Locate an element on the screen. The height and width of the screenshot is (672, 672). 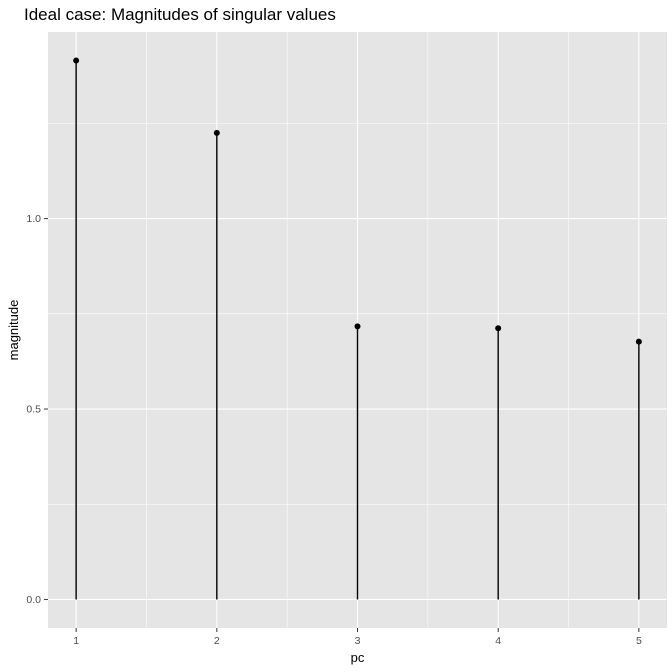
x-tick-labels: 1 2 3 4 5 is located at coordinates (357, 641).